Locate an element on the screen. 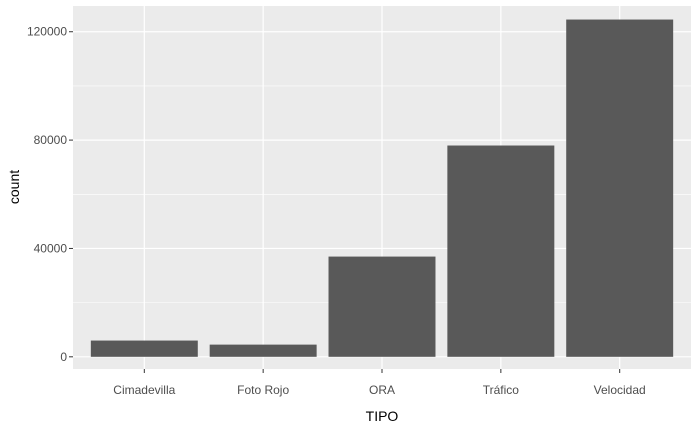  y-tick-label: 0 is located at coordinates (63, 357).